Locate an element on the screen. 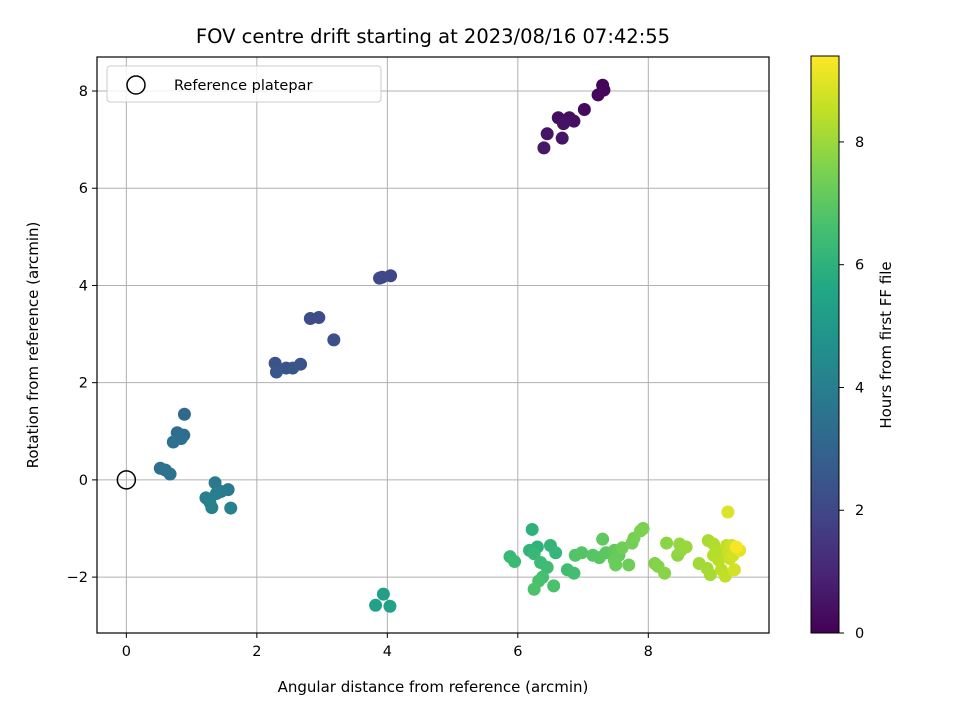 The image size is (960, 720). legend-label: Reference platepar is located at coordinates (243, 86).